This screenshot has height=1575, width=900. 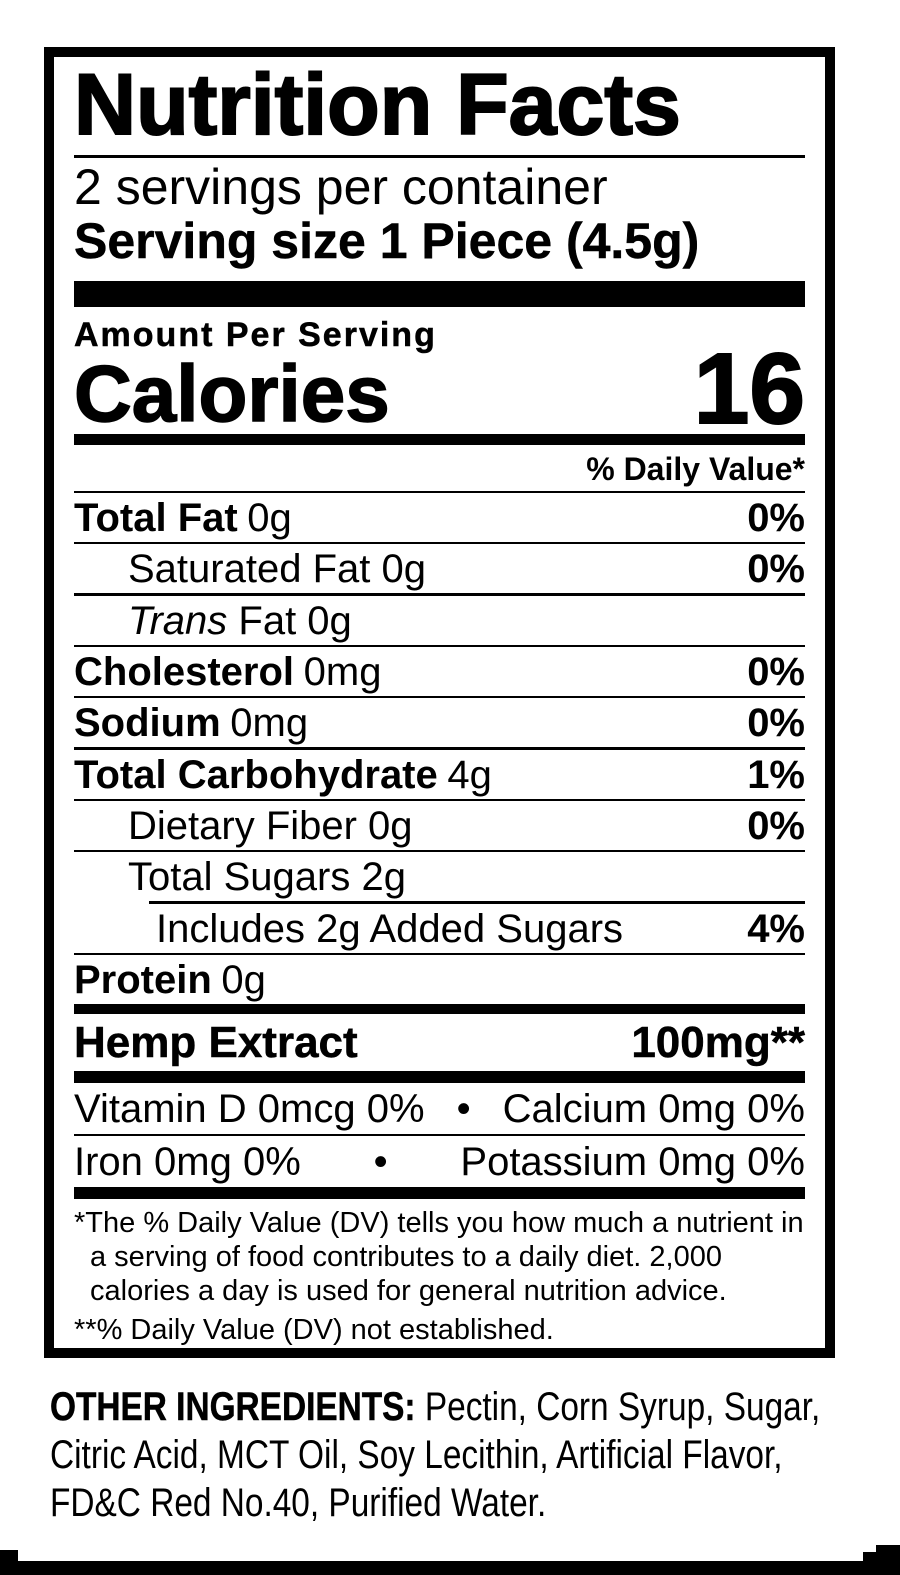 What do you see at coordinates (390, 928) in the screenshot?
I see `nutrient-name: Includes 2g Added Sugars` at bounding box center [390, 928].